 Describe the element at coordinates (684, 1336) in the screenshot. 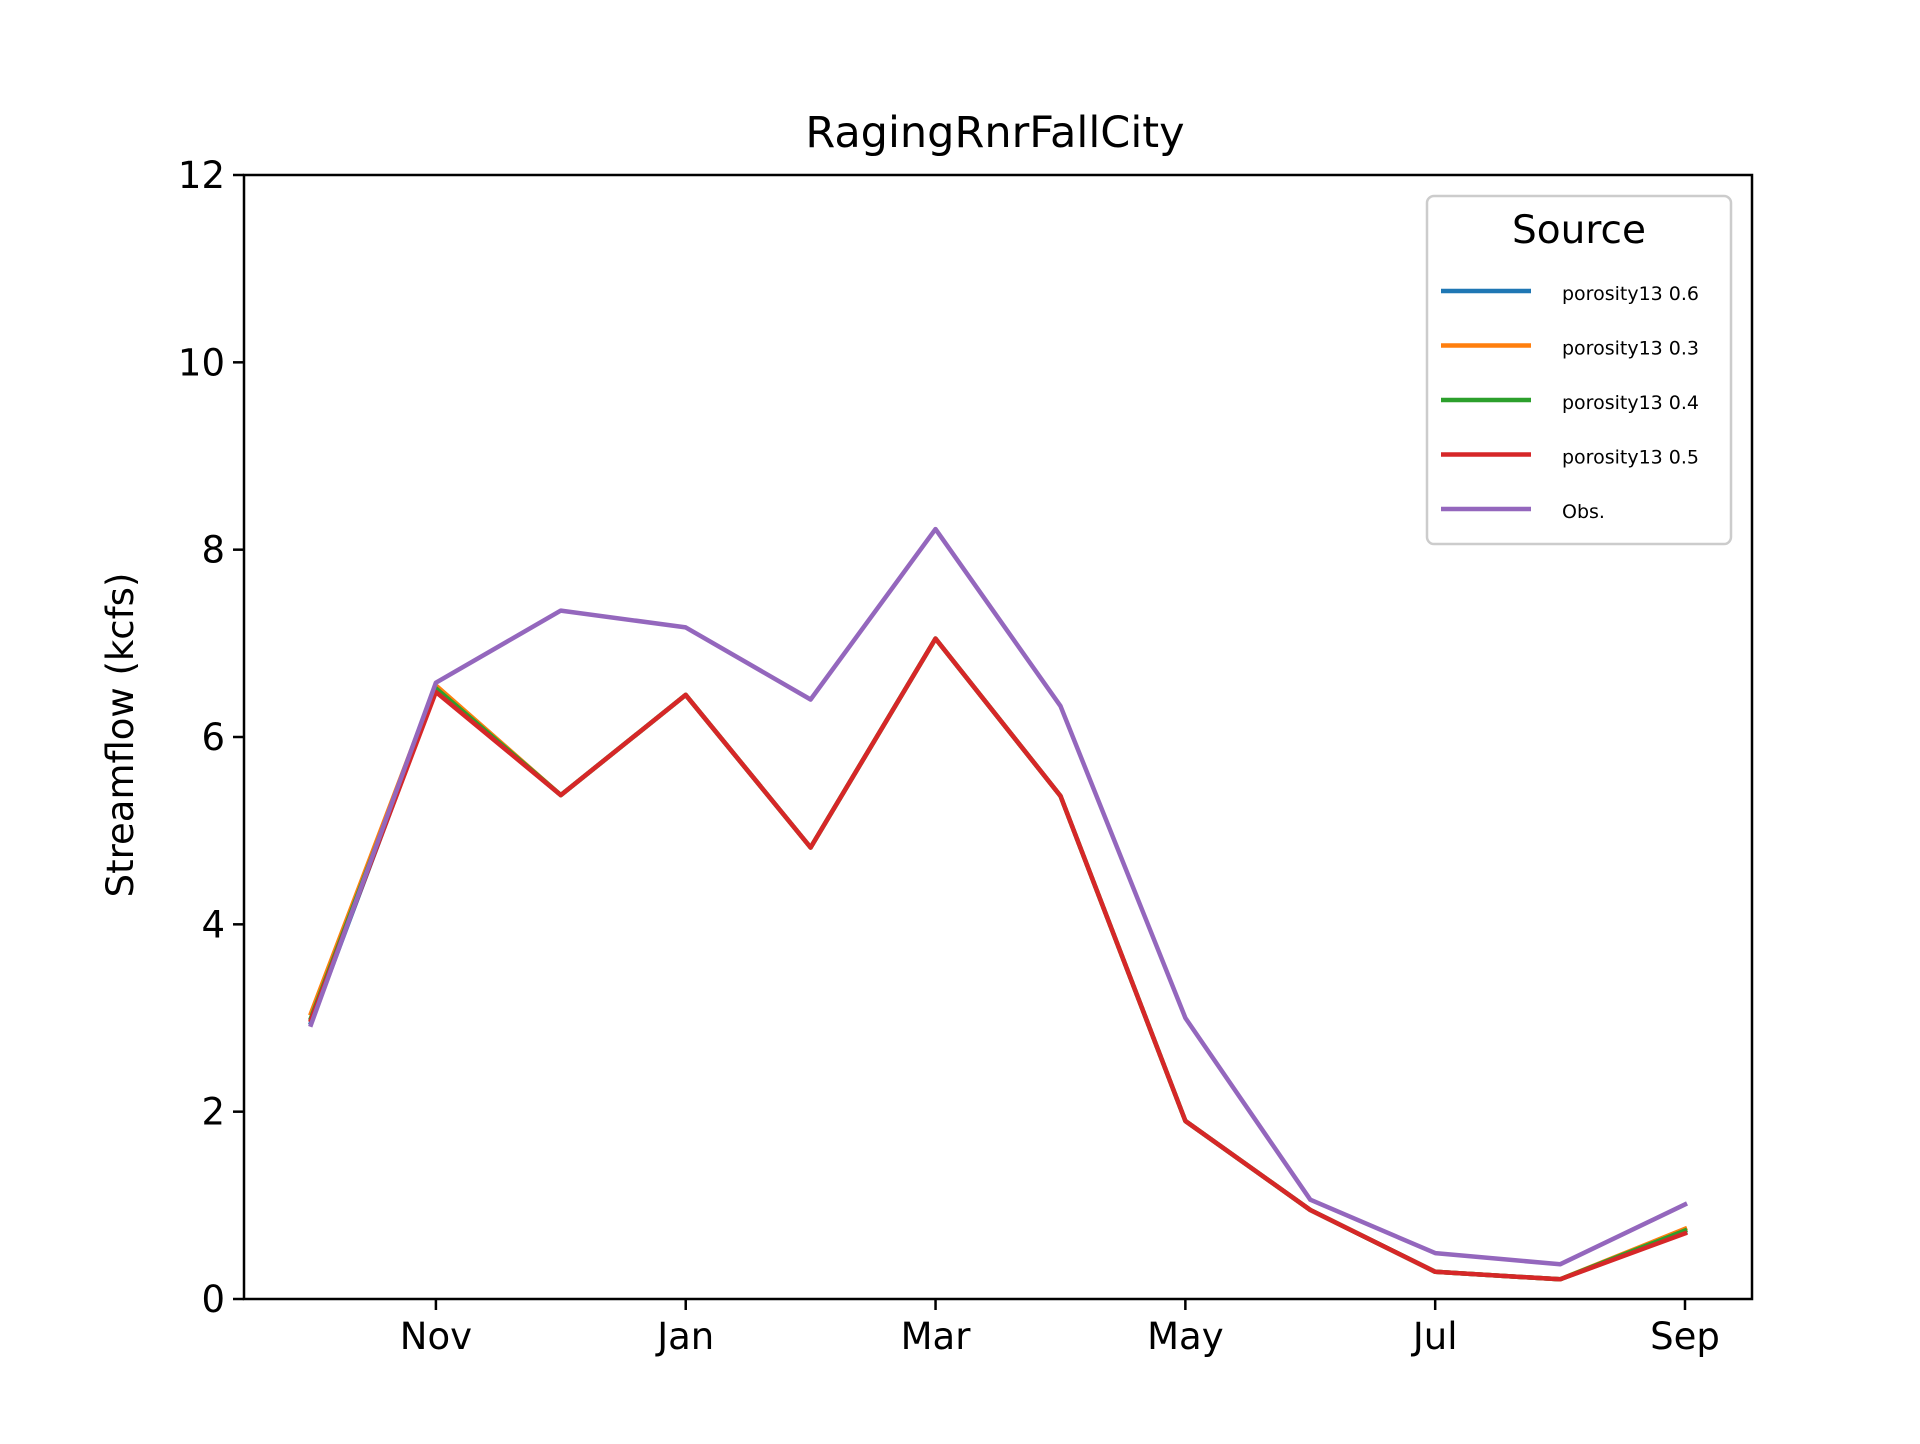

I see `x-tick-label: Jan` at that location.